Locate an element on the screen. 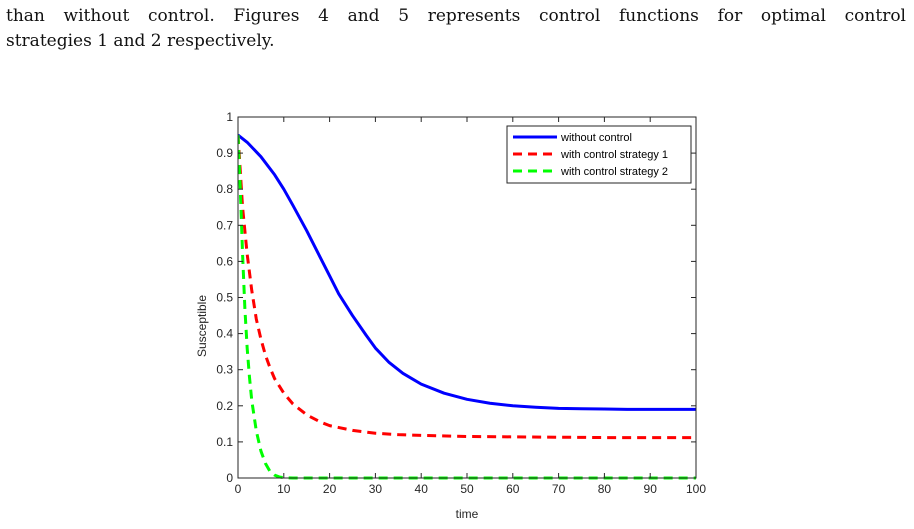 The width and height of the screenshot is (914, 529). y-tick-label: 1 is located at coordinates (229, 117).